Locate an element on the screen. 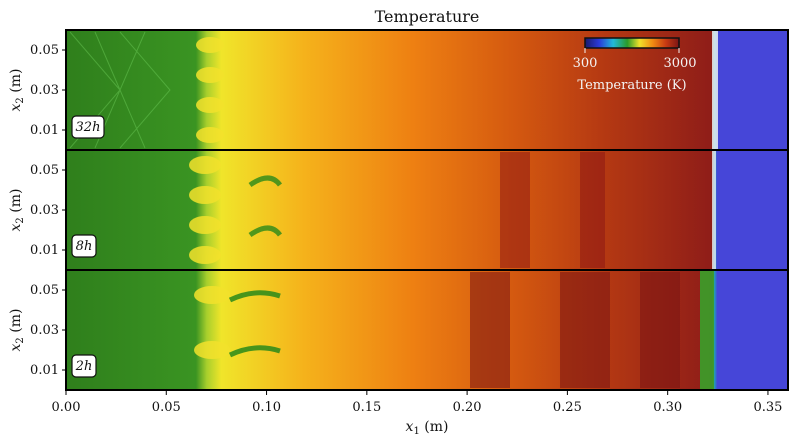  x-tick-label: 0.00 is located at coordinates (66, 407).